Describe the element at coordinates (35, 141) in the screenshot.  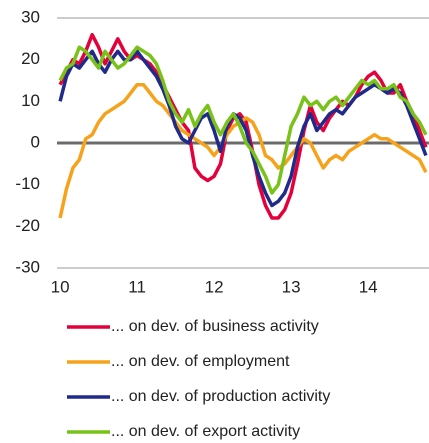
I see `y-tick-label: 0` at that location.